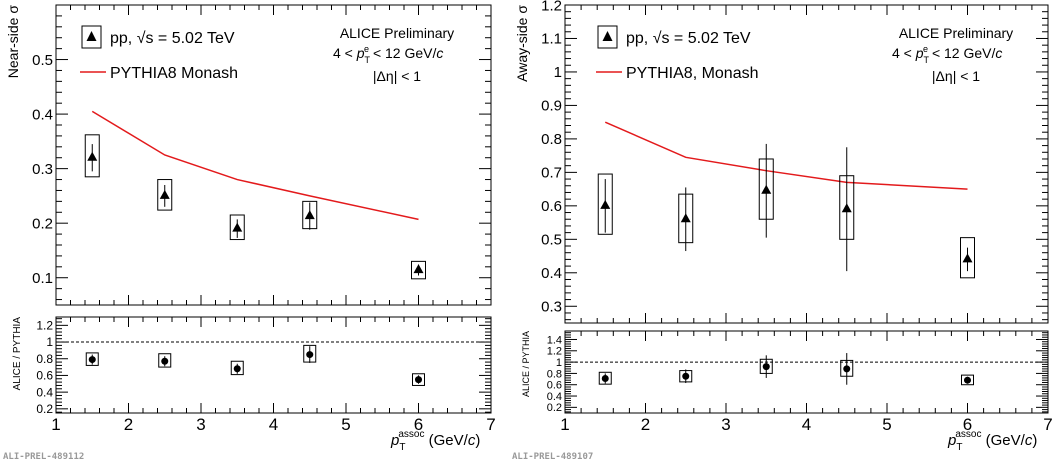 This screenshot has width=1054, height=465. Describe the element at coordinates (967, 424) in the screenshot. I see `x-tick-label: 6` at that location.